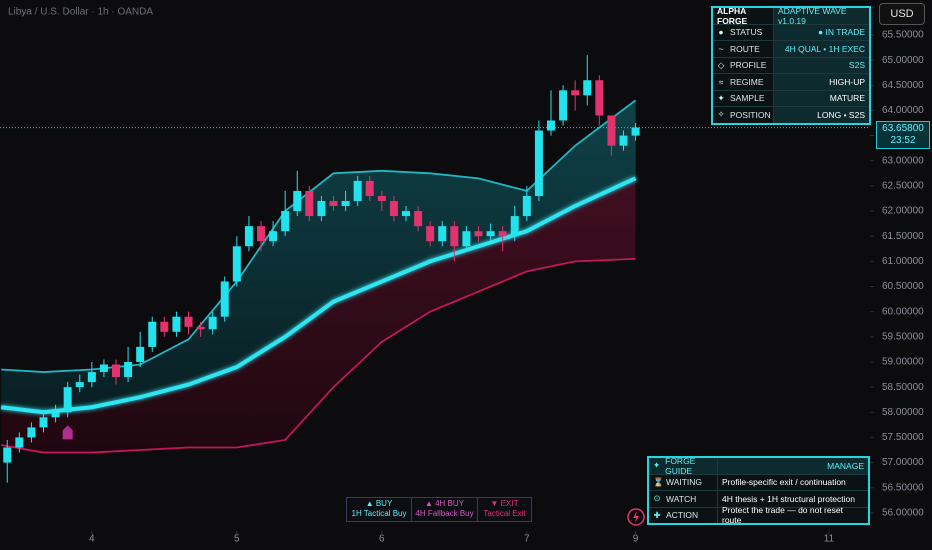  Describe the element at coordinates (903, 462) in the screenshot. I see `y-tick-label: 57.00000` at that location.